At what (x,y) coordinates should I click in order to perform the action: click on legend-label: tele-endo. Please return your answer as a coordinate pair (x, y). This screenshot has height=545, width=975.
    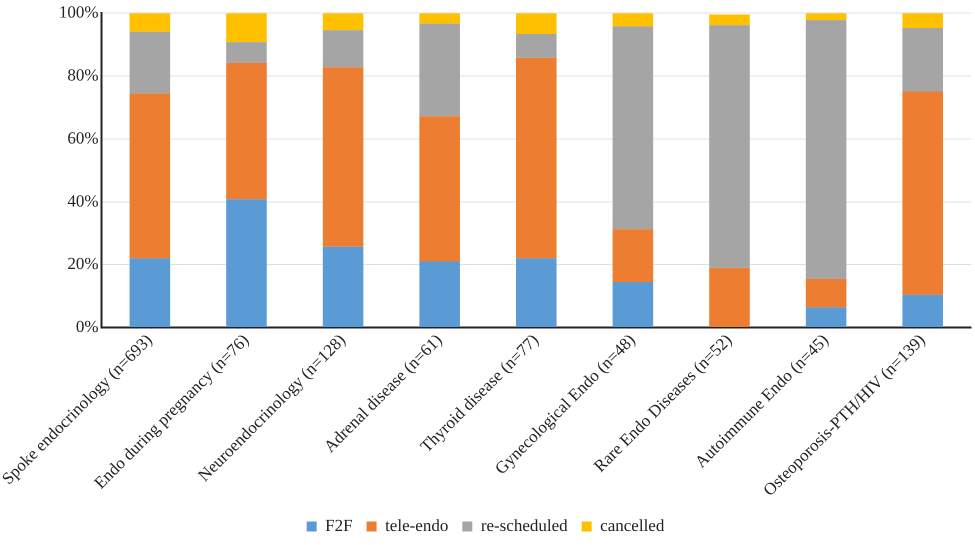
    Looking at the image, I should click on (416, 525).